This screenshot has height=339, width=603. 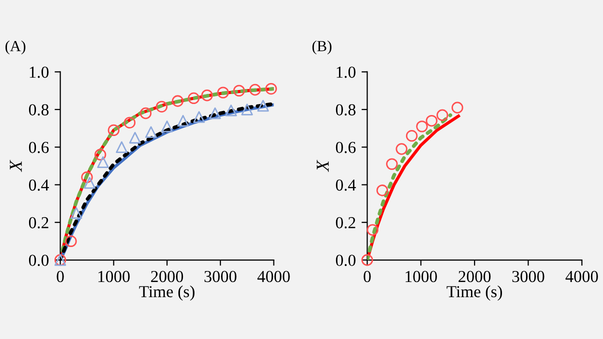 I want to click on chart-title: (A), so click(x=15, y=47).